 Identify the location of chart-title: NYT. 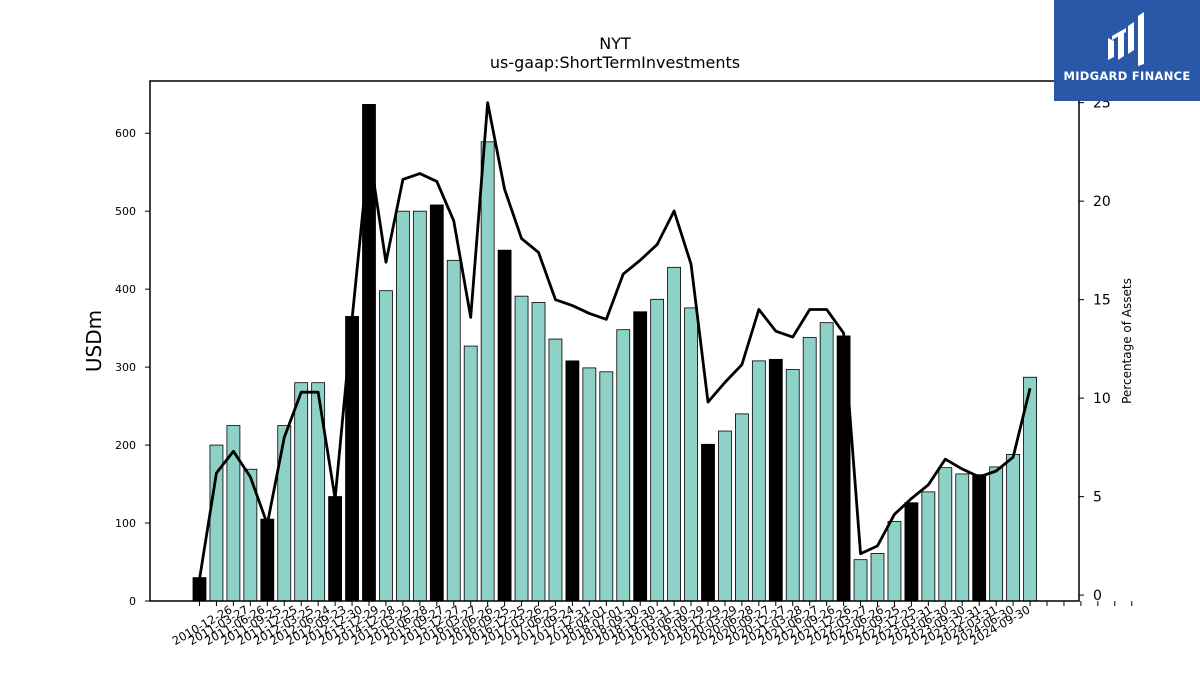
(615, 43).